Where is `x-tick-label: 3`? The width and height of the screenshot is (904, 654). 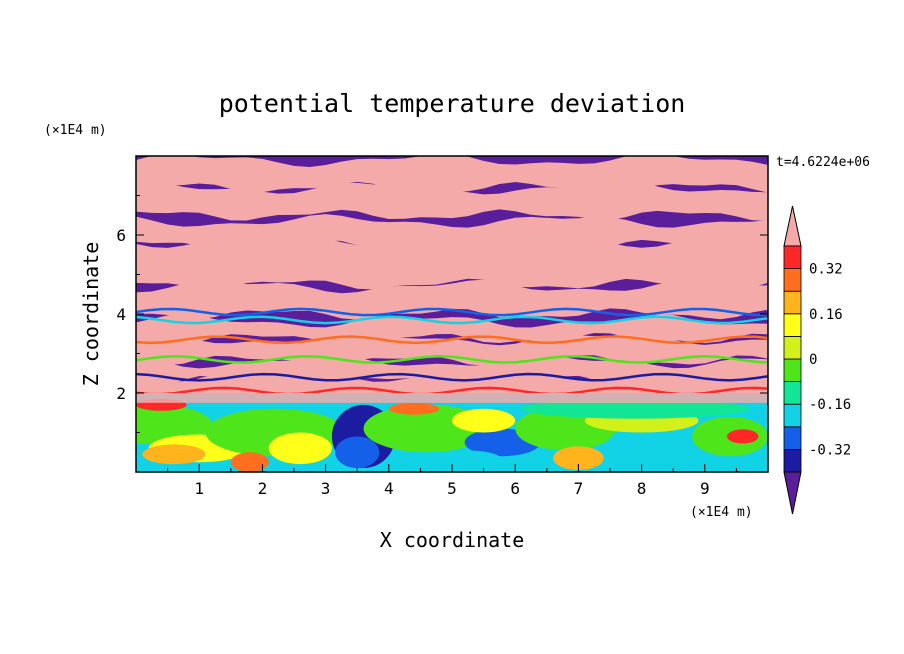
x-tick-label: 3 is located at coordinates (326, 488).